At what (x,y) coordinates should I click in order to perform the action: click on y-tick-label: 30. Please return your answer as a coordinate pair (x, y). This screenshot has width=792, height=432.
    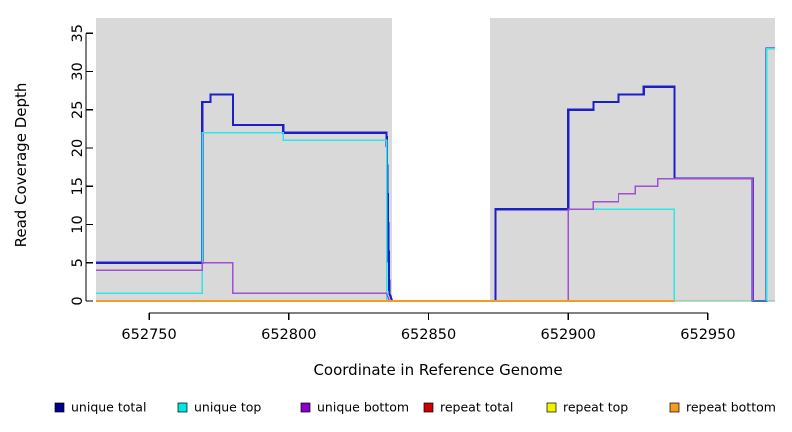
    Looking at the image, I should click on (78, 71).